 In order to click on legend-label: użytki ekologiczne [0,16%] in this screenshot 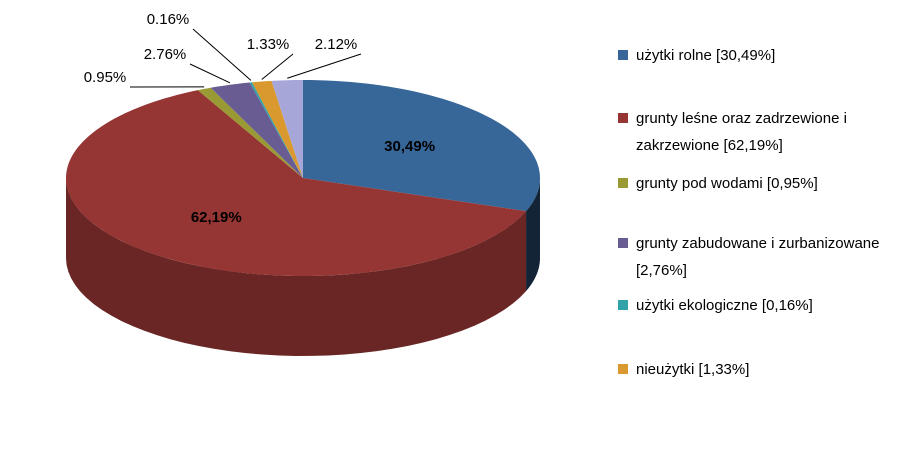, I will do `click(724, 305)`.